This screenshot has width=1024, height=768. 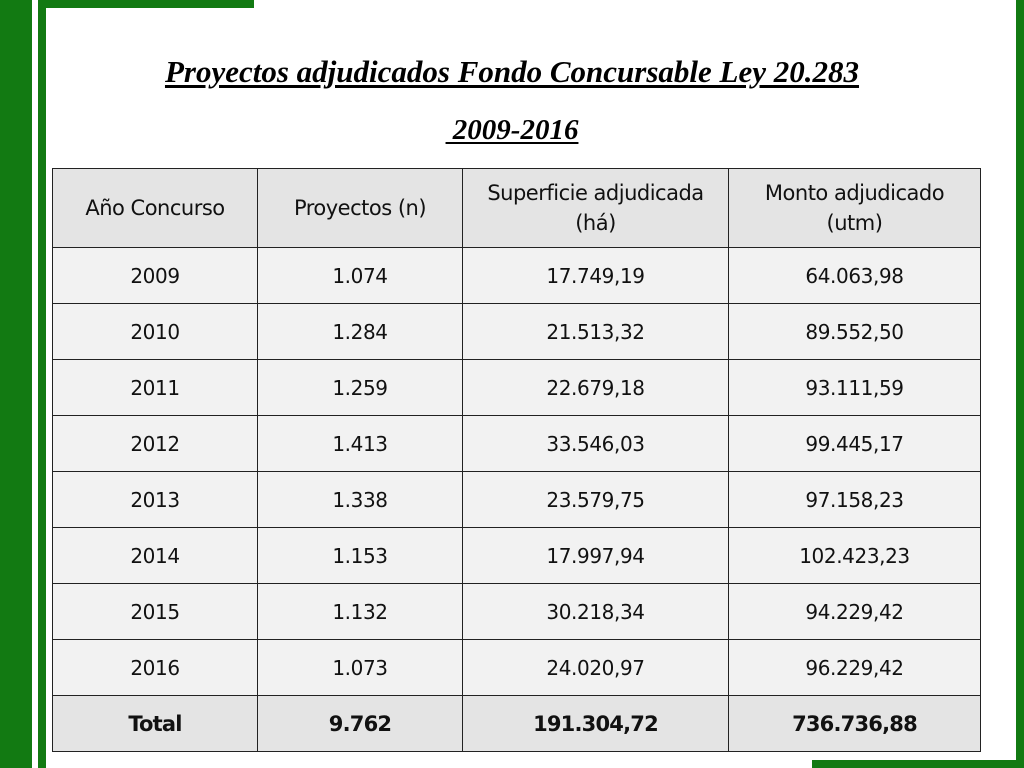 I want to click on cell-year: 2014, so click(x=155, y=555).